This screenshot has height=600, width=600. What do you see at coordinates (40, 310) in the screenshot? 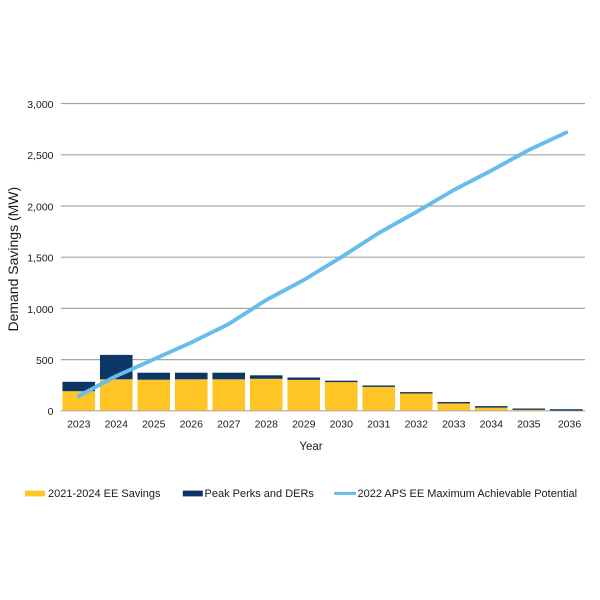
I see `svg-text: 1,000` at bounding box center [40, 310].